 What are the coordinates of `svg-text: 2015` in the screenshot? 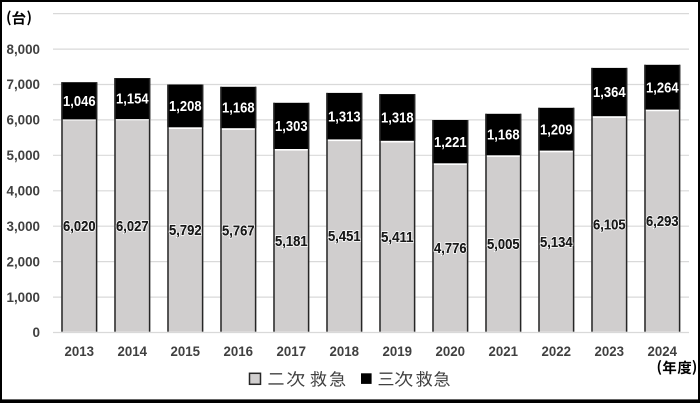 It's located at (186, 351).